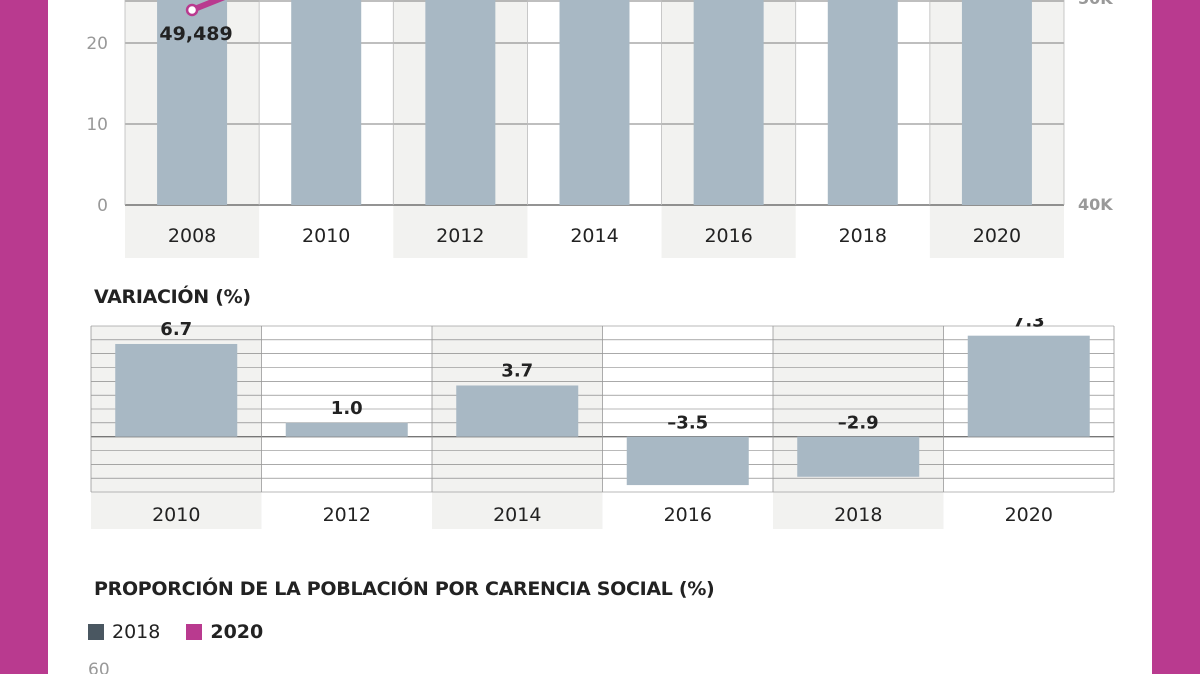 This screenshot has width=1200, height=674. Describe the element at coordinates (195, 34) in the screenshot. I see `trend-label-2008: 49,489` at that location.